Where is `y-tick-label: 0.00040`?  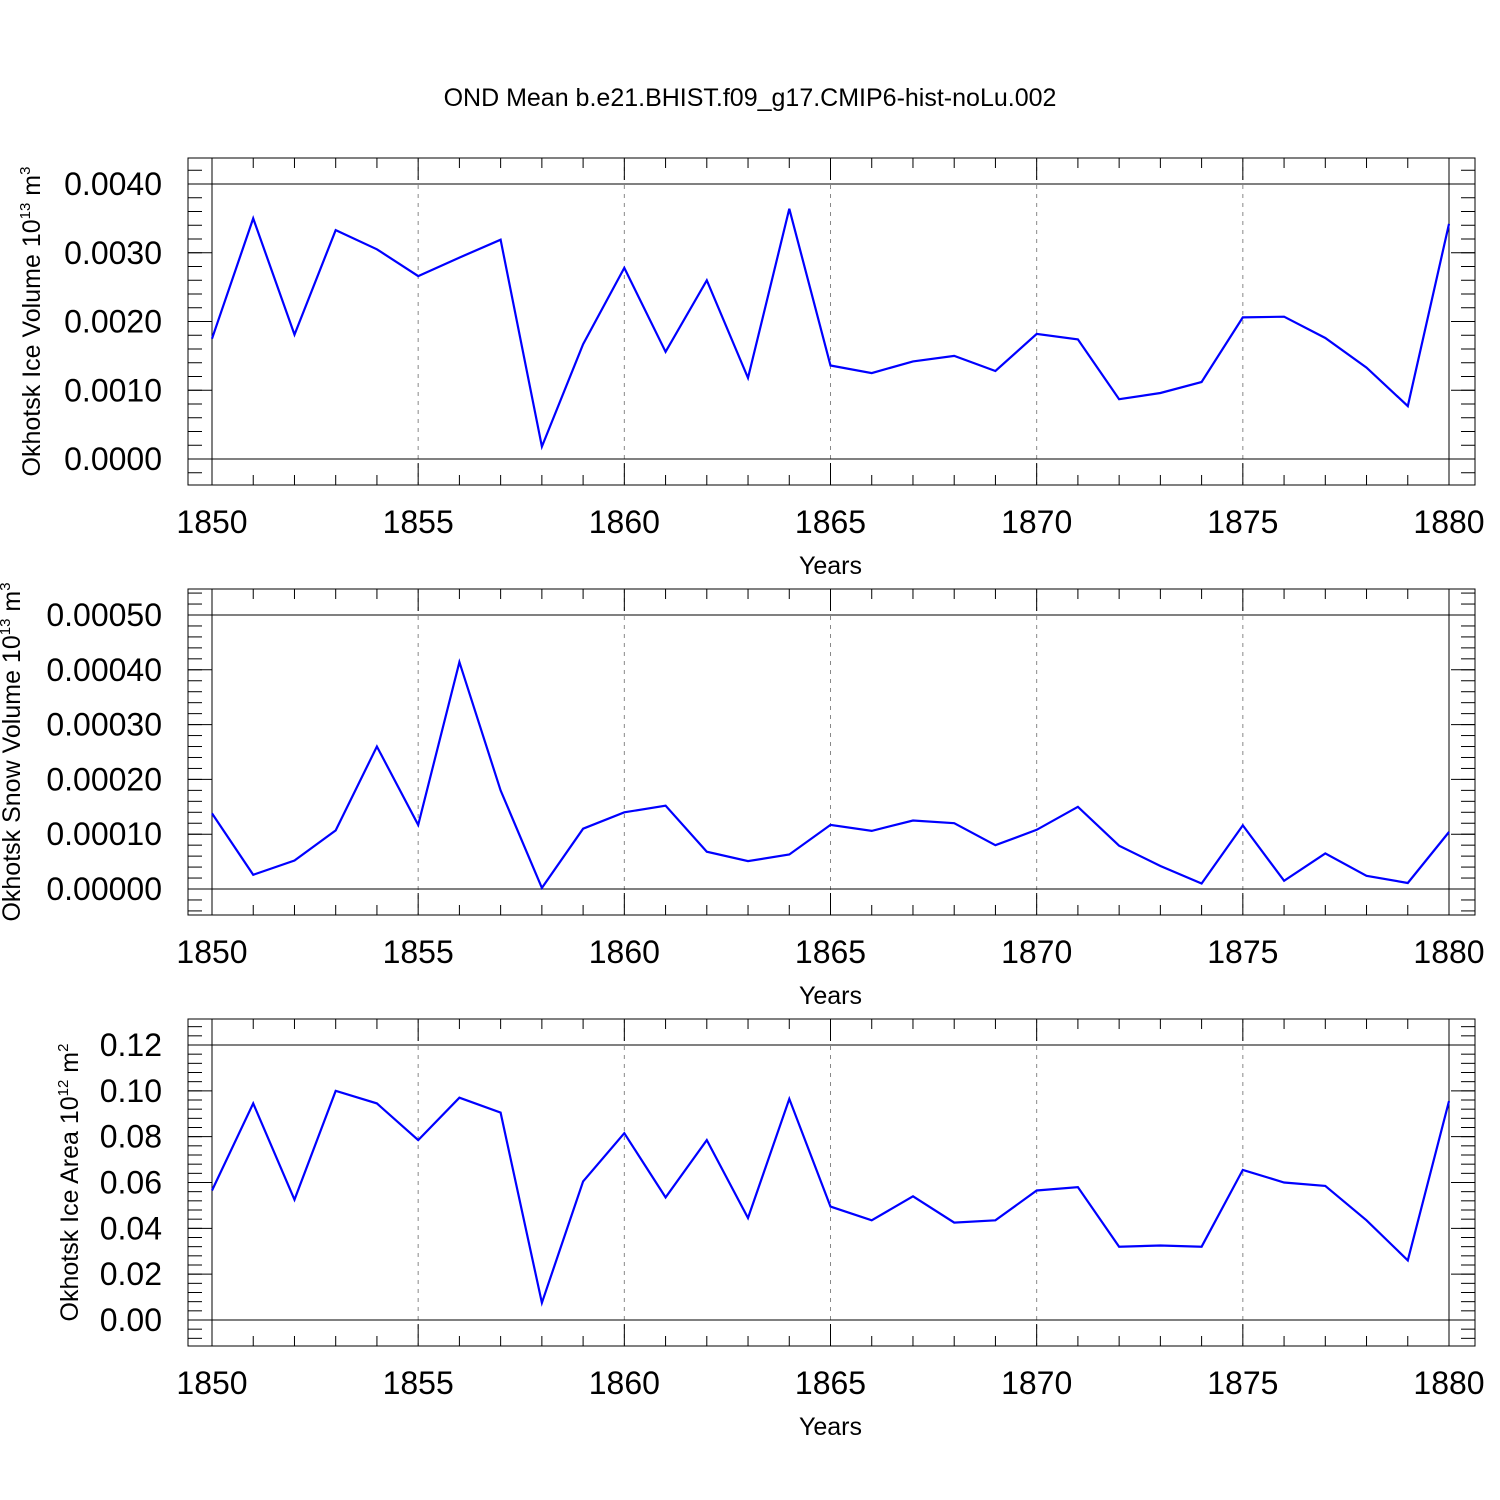 y-tick-label: 0.00040 is located at coordinates (104, 670).